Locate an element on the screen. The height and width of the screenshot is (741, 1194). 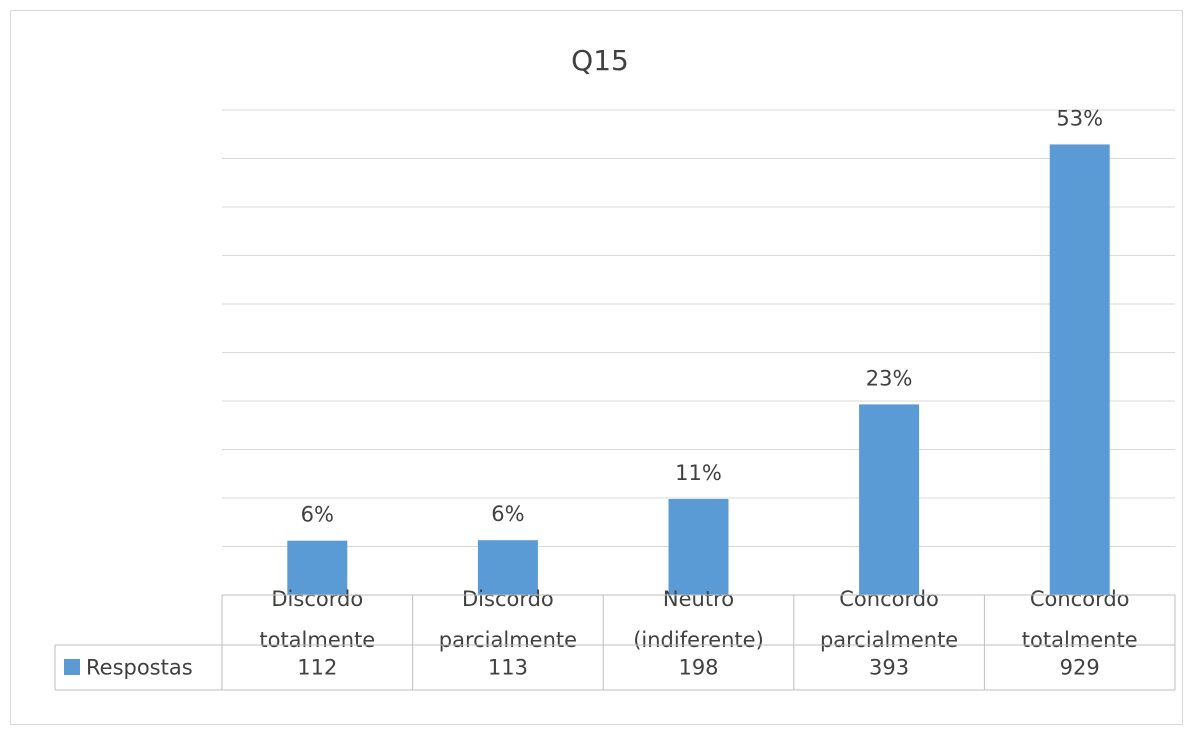
table-value: 198 is located at coordinates (698, 668).